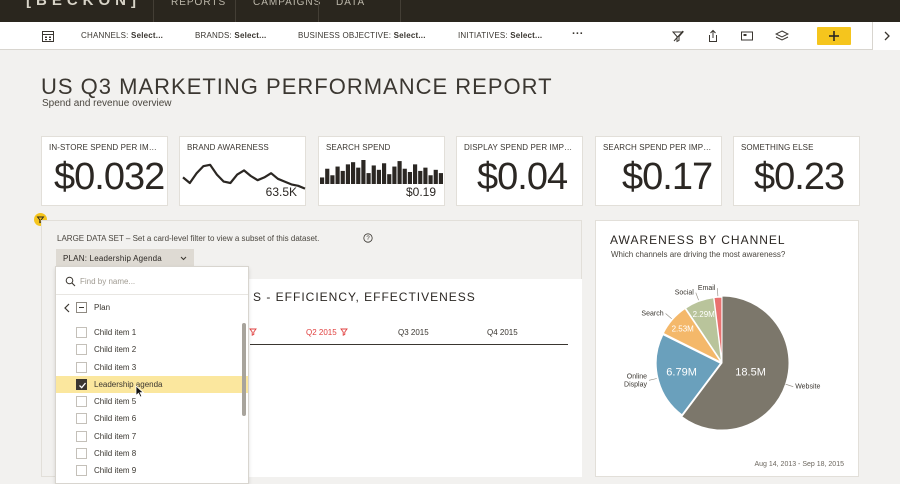  What do you see at coordinates (48, 36) in the screenshot?
I see `calendar-icon` at bounding box center [48, 36].